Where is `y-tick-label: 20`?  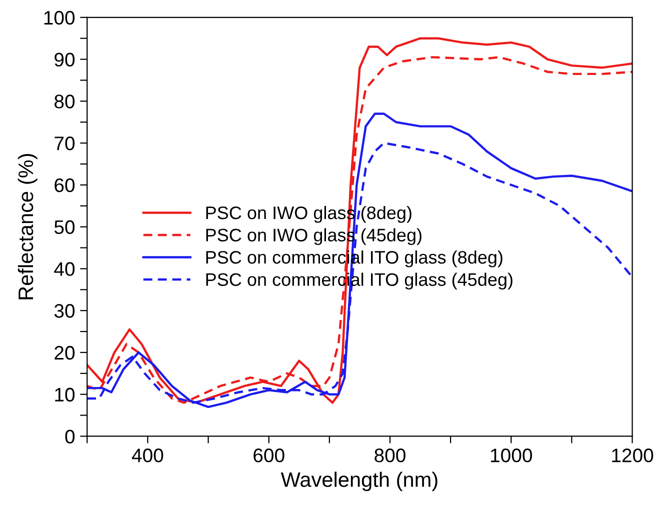 y-tick-label: 20 is located at coordinates (64, 353).